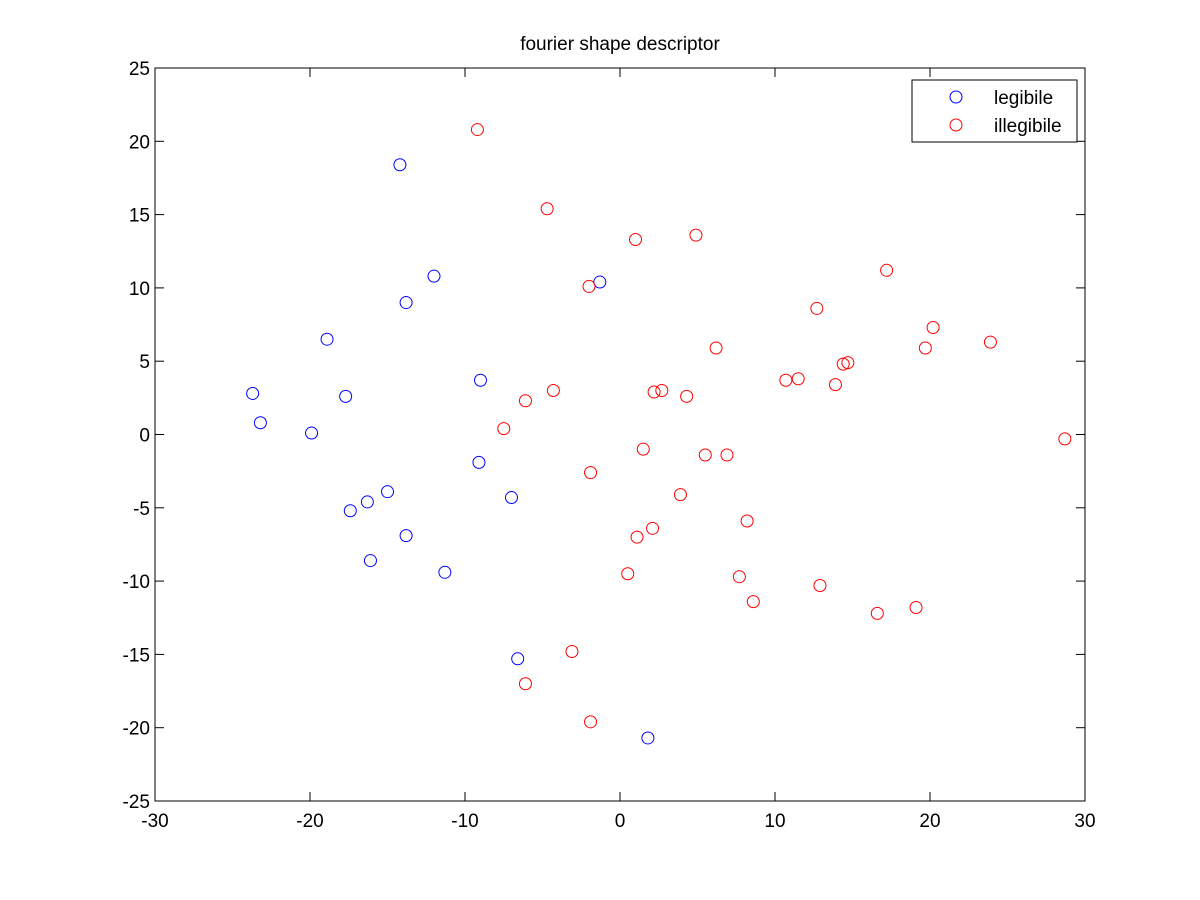  Describe the element at coordinates (929, 821) in the screenshot. I see `x-tick-label: 20` at that location.